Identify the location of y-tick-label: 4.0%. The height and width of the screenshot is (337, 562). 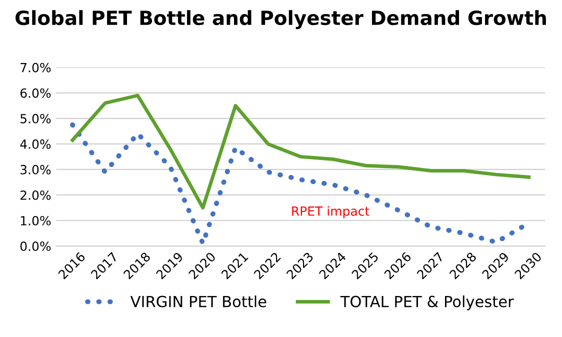
(35, 144).